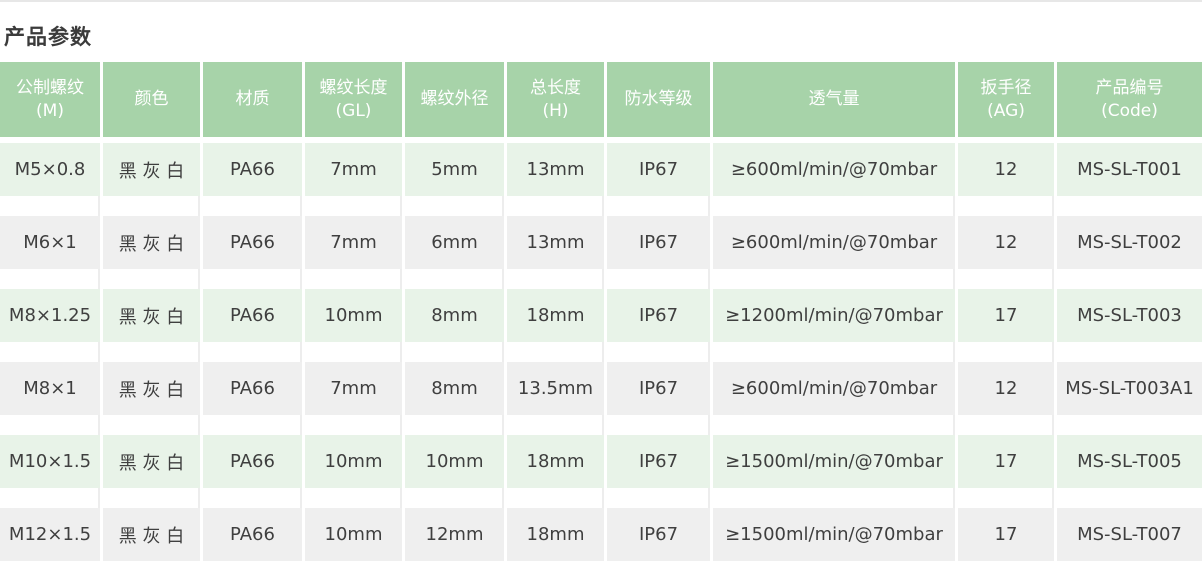 This screenshot has width=1202, height=561. What do you see at coordinates (1129, 169) in the screenshot?
I see `cell-code: MS-SL-T001` at bounding box center [1129, 169].